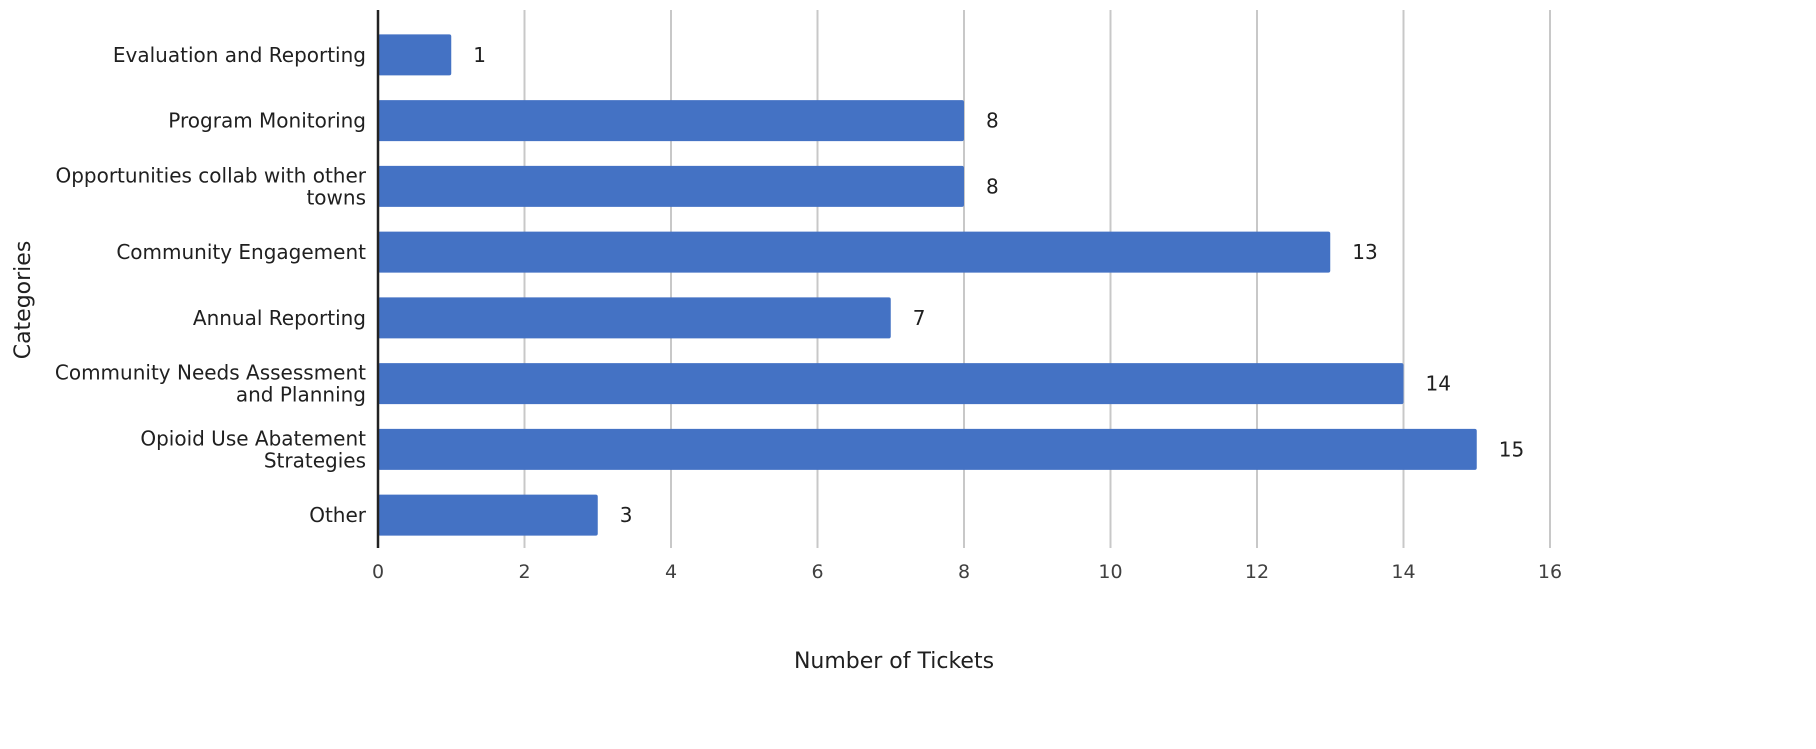  I want to click on category-label: Annual Reporting, so click(279, 318).